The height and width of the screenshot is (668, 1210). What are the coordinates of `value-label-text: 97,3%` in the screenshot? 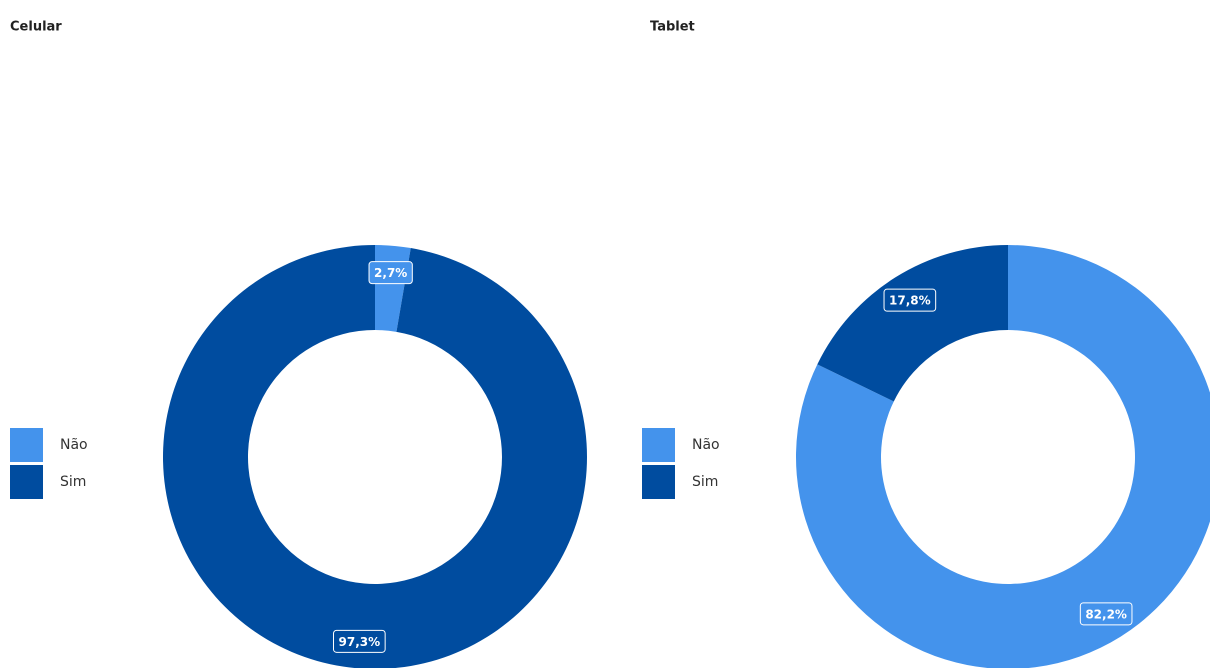 It's located at (360, 642).